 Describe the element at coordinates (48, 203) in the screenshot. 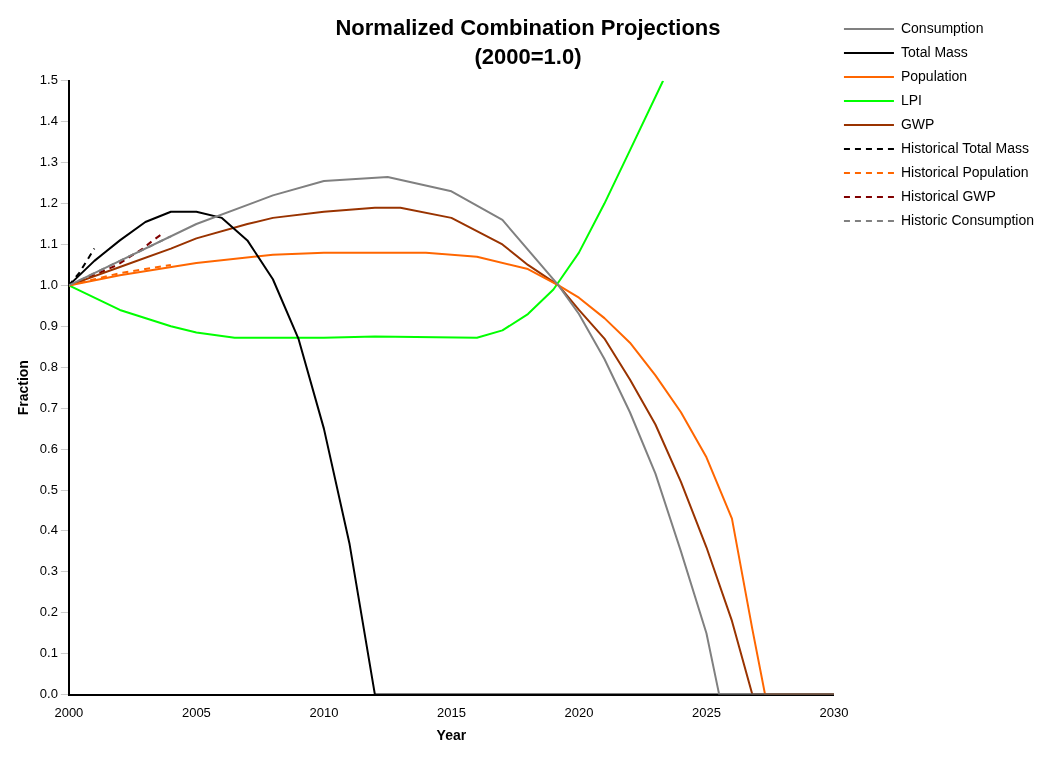

I see `y-tick-label: 1.2` at that location.